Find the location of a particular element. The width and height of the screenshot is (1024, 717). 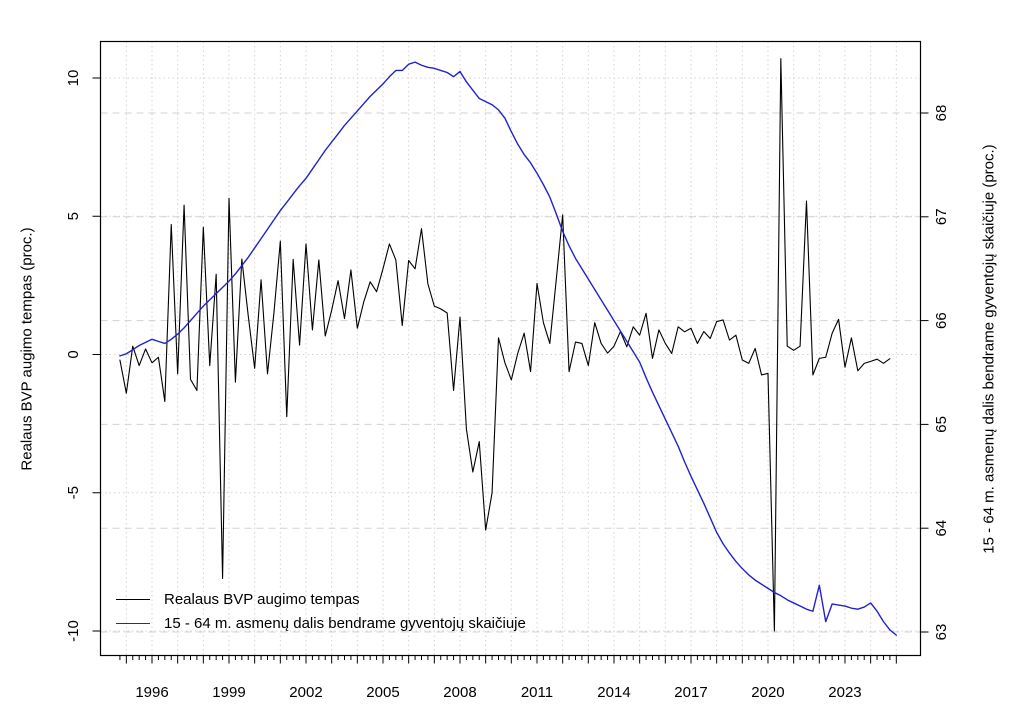

left-axis-title: Realaus BVP augimo tempas (proc.) is located at coordinates (27, 349).